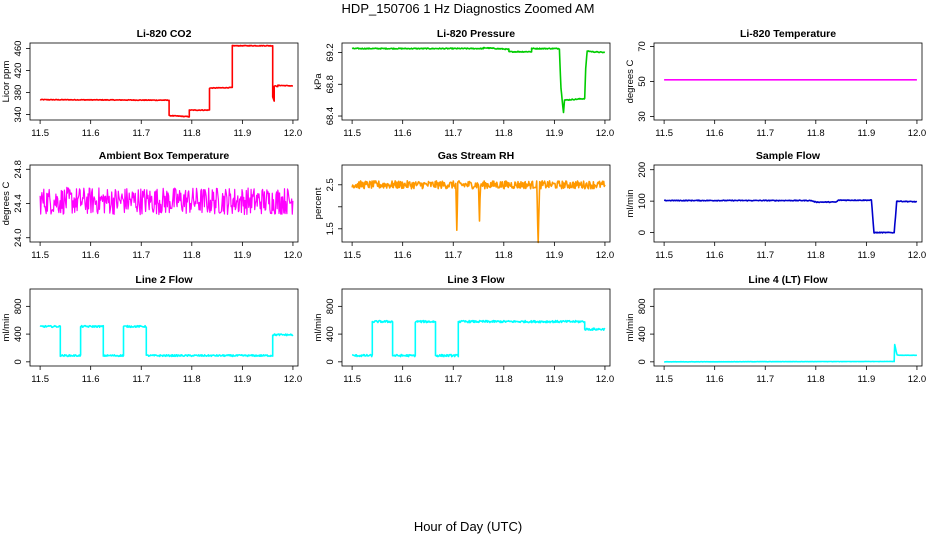 The width and height of the screenshot is (936, 540). What do you see at coordinates (642, 170) in the screenshot?
I see `y-tick-label: 200` at bounding box center [642, 170].